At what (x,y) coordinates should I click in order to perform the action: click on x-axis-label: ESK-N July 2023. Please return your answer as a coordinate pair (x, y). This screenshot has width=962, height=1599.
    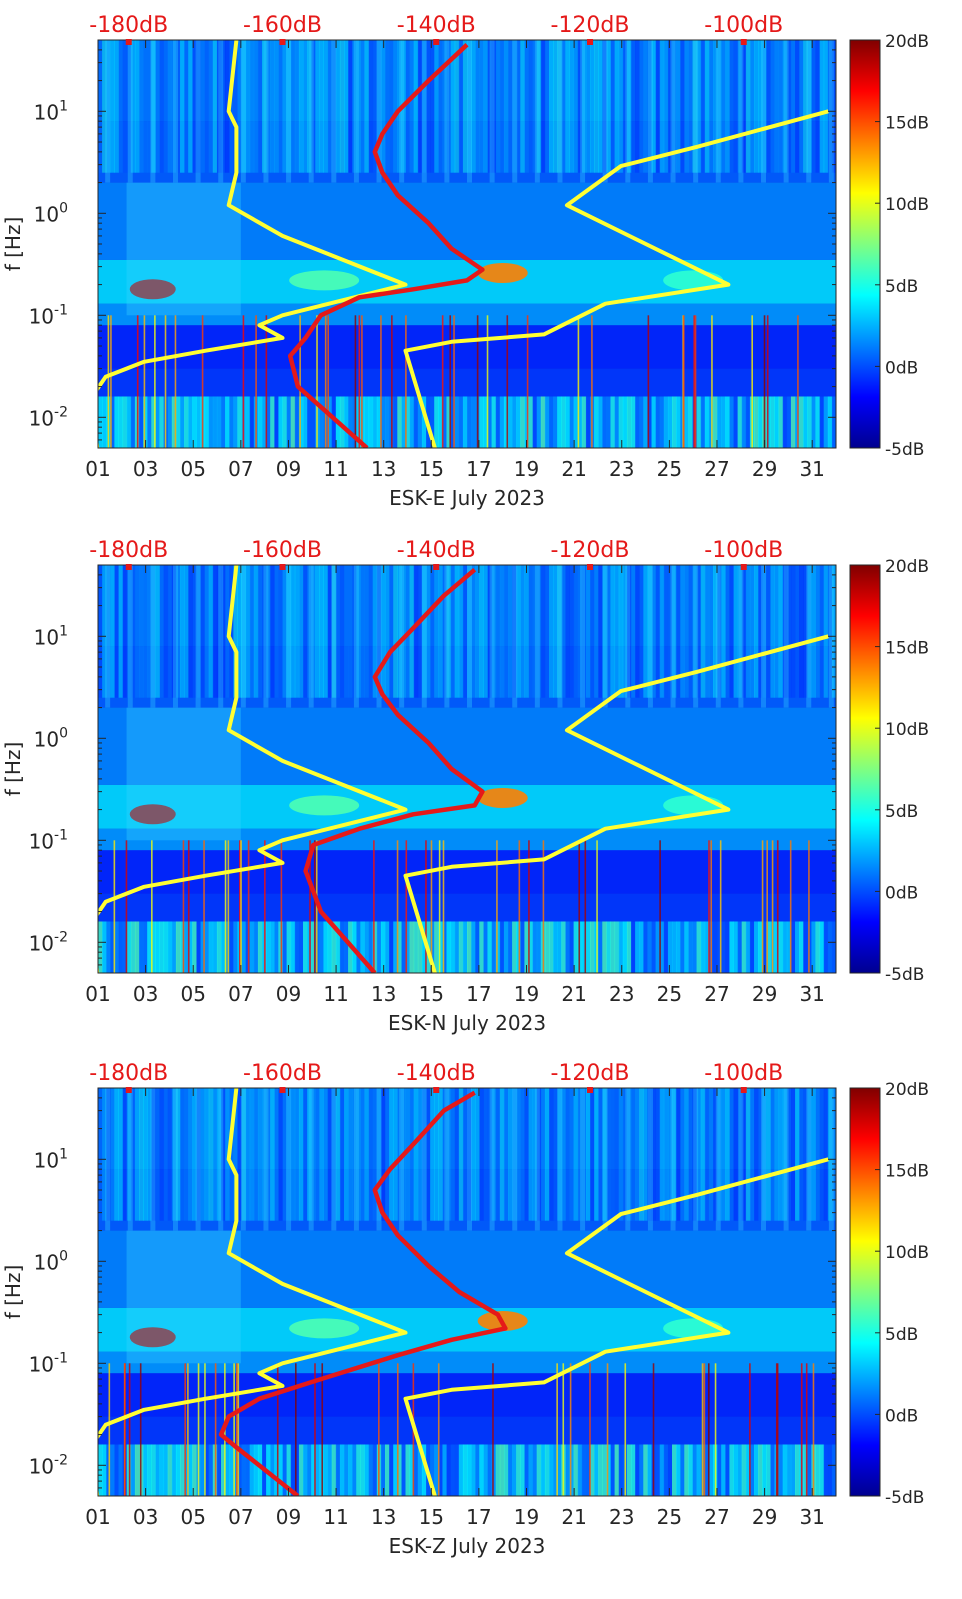
    Looking at the image, I should click on (467, 1023).